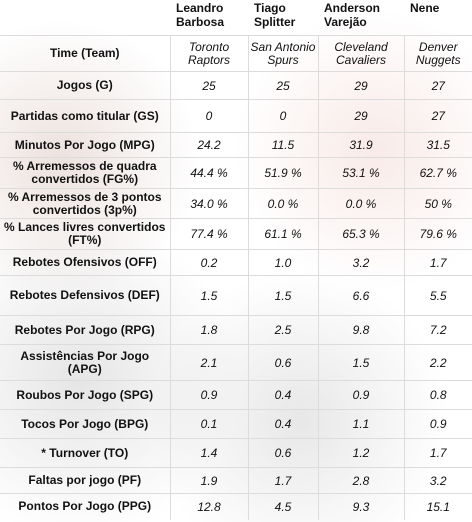 This screenshot has width=472, height=522. What do you see at coordinates (438, 395) in the screenshot?
I see `stat-value: 0.8` at bounding box center [438, 395].